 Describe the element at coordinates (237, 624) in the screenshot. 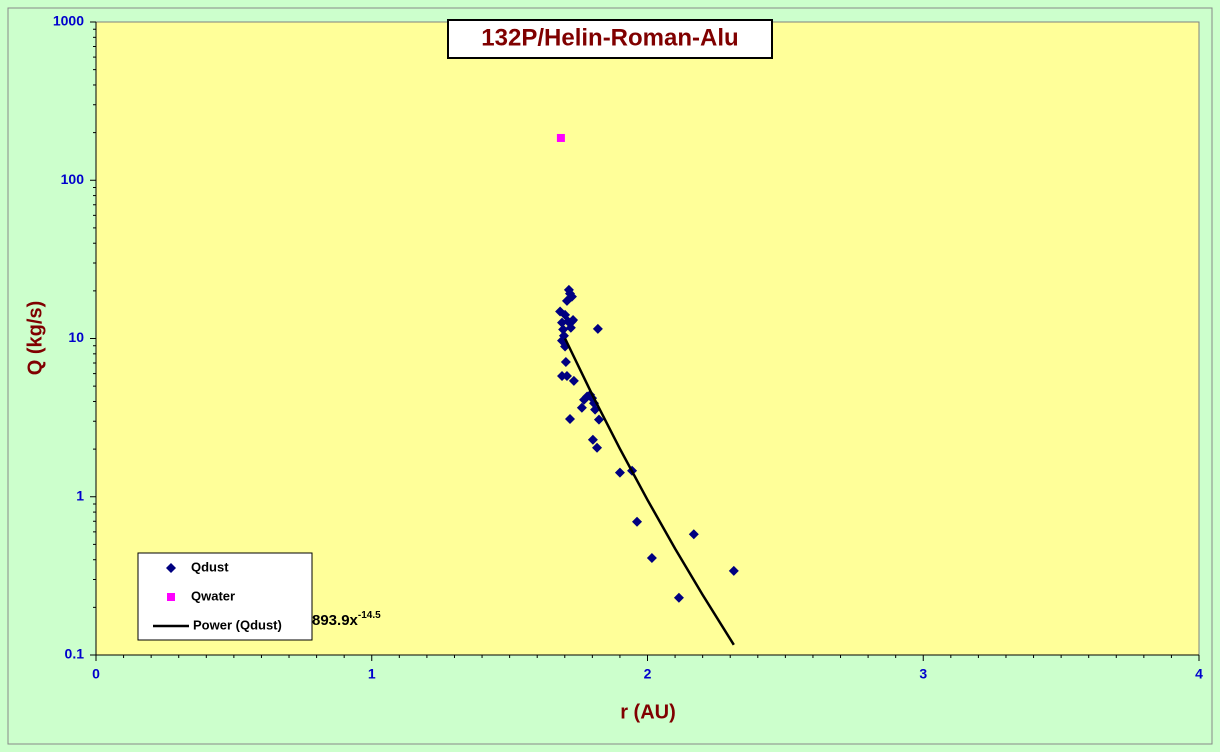

I see `legend-label: Power (Qdust)` at that location.